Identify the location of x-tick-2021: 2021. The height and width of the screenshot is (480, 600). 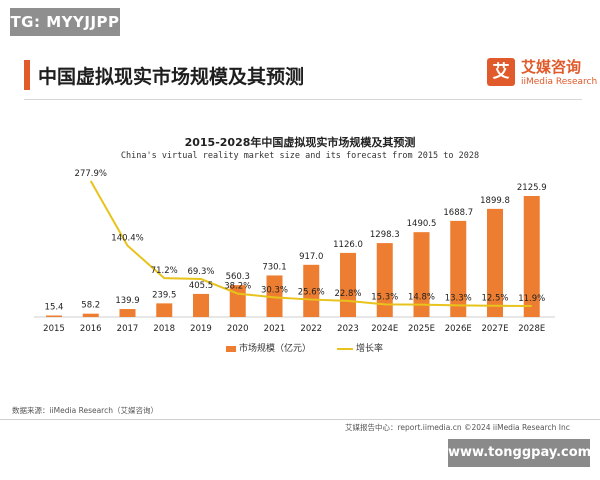
(275, 329).